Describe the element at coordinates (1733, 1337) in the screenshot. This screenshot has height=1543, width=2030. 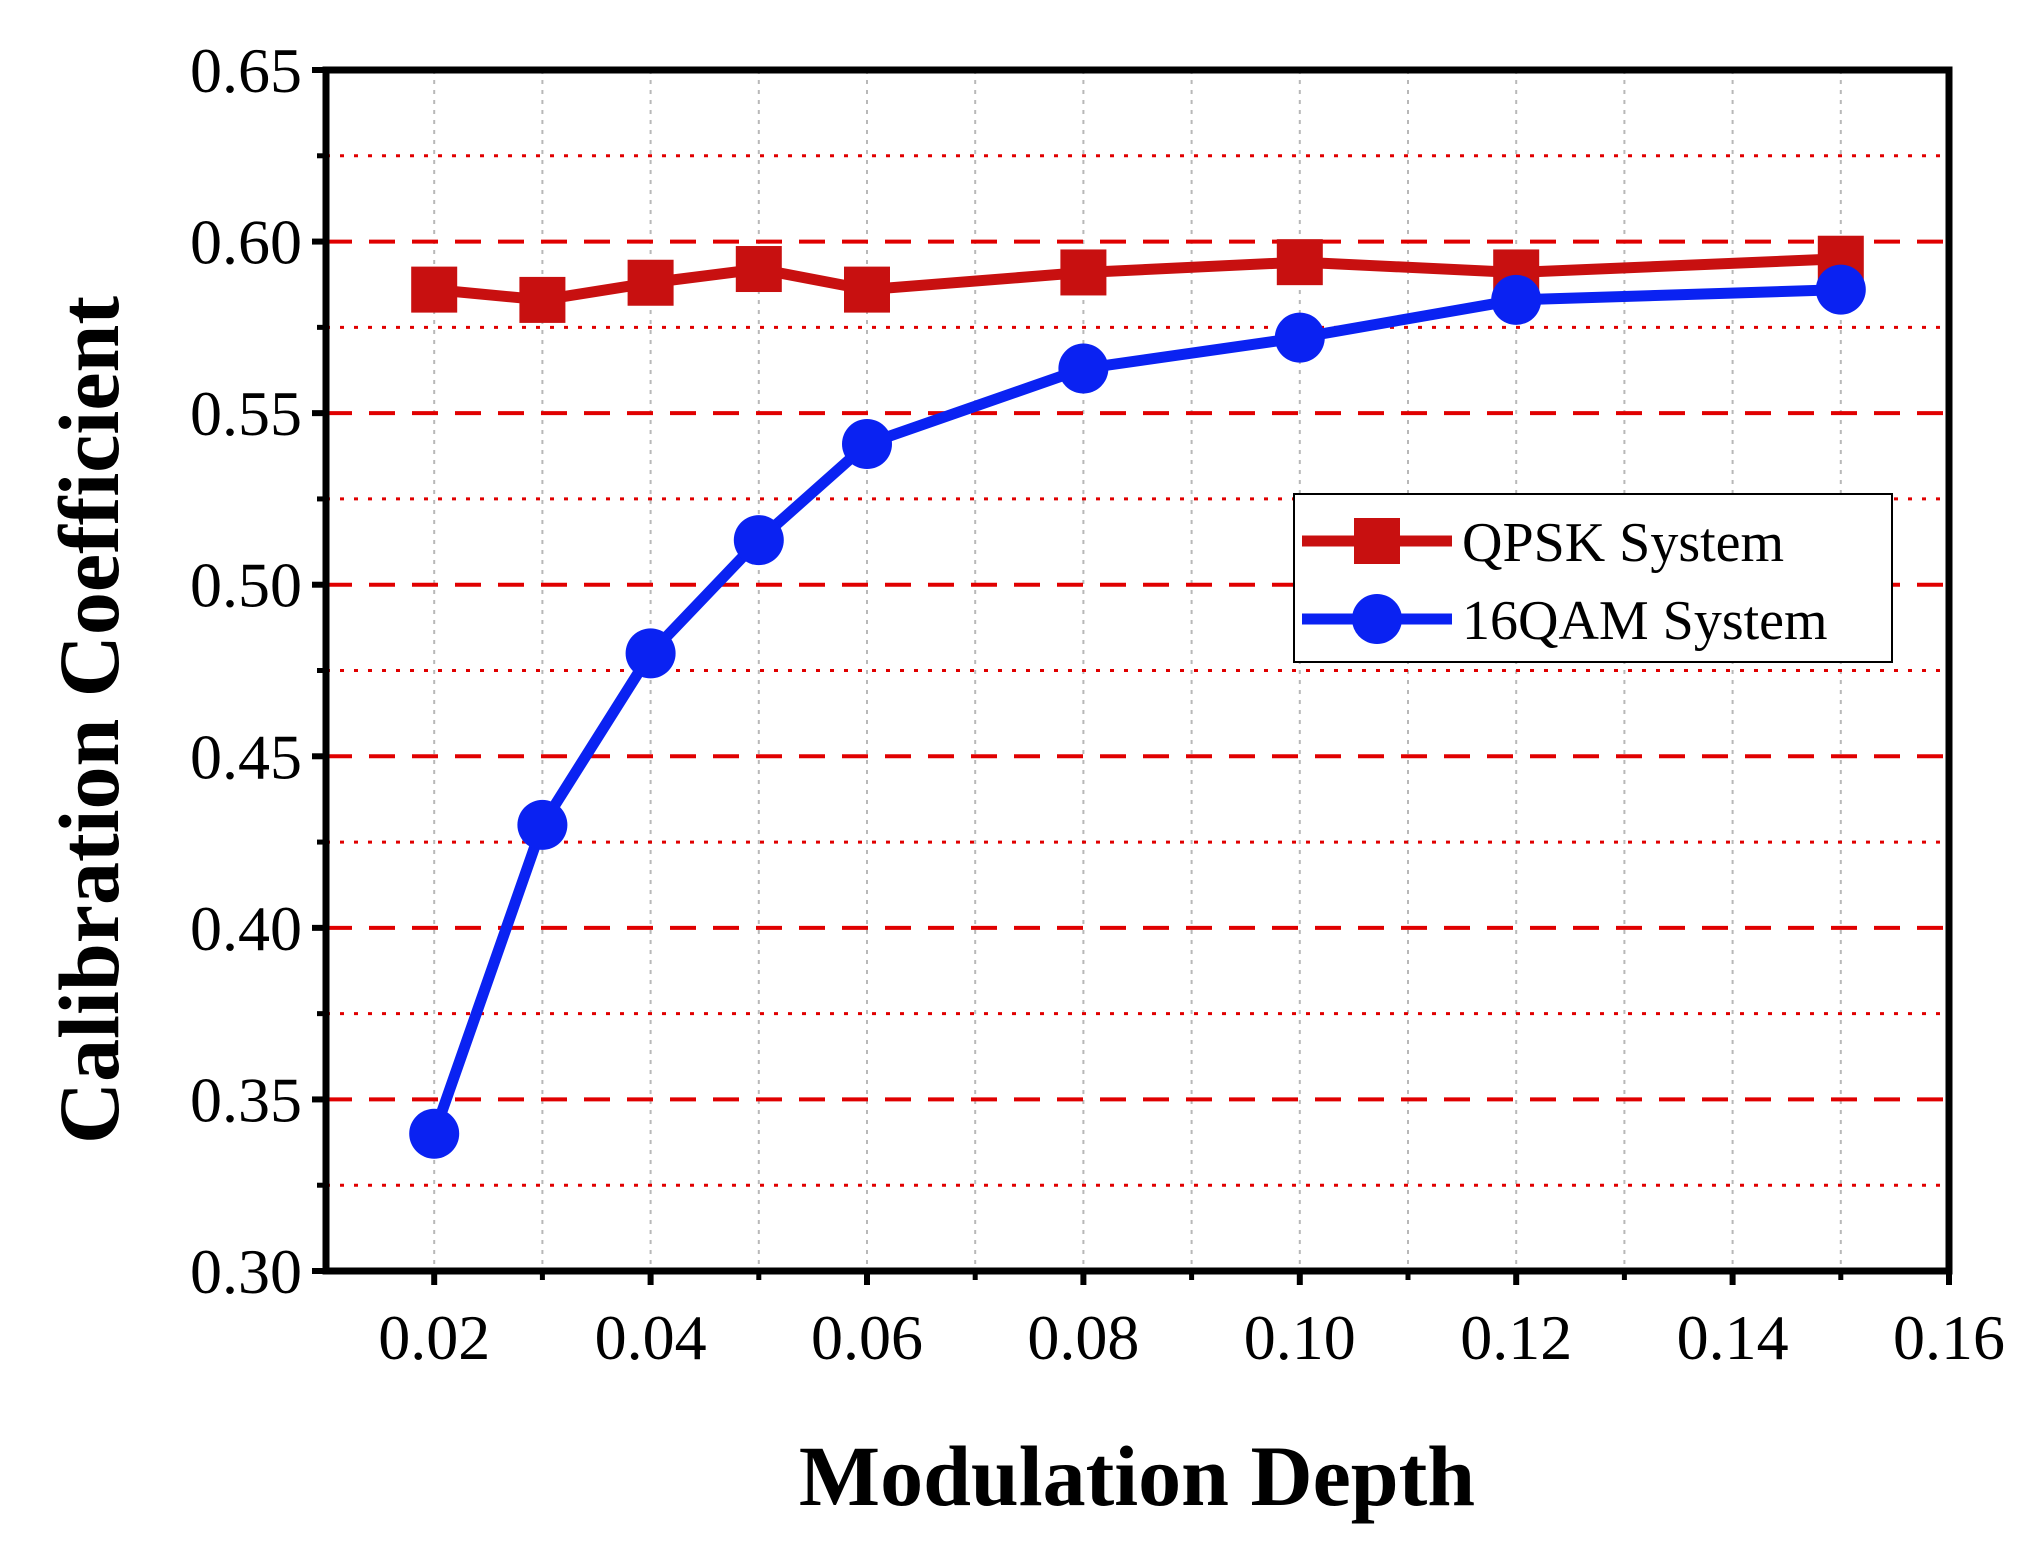
I see `x-tick-label: 0.14` at that location.